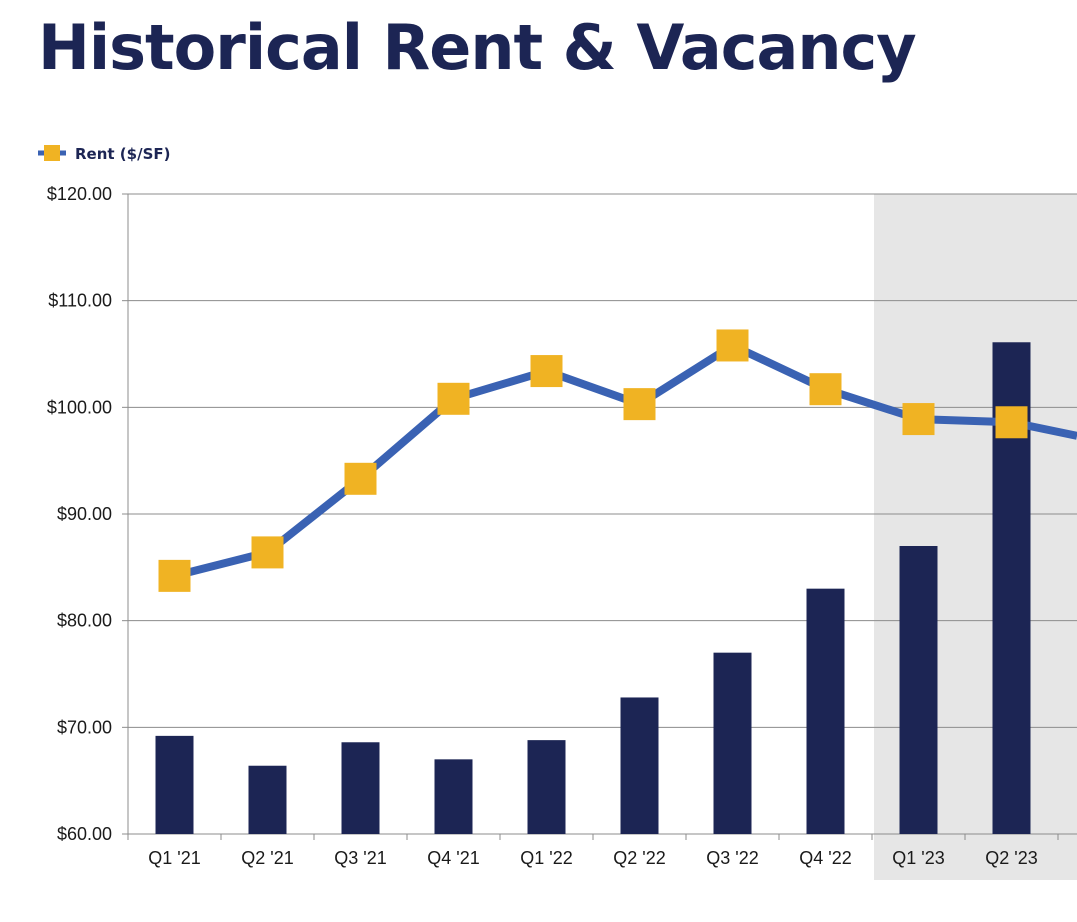  Describe the element at coordinates (84, 514) in the screenshot. I see `y-tick-label: $90.00` at that location.